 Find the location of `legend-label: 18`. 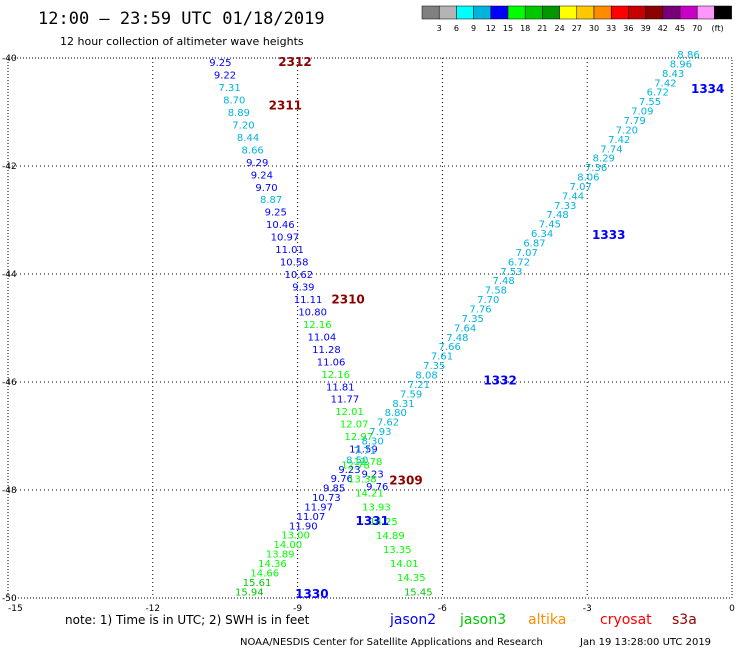

legend-label: 18 is located at coordinates (525, 28).